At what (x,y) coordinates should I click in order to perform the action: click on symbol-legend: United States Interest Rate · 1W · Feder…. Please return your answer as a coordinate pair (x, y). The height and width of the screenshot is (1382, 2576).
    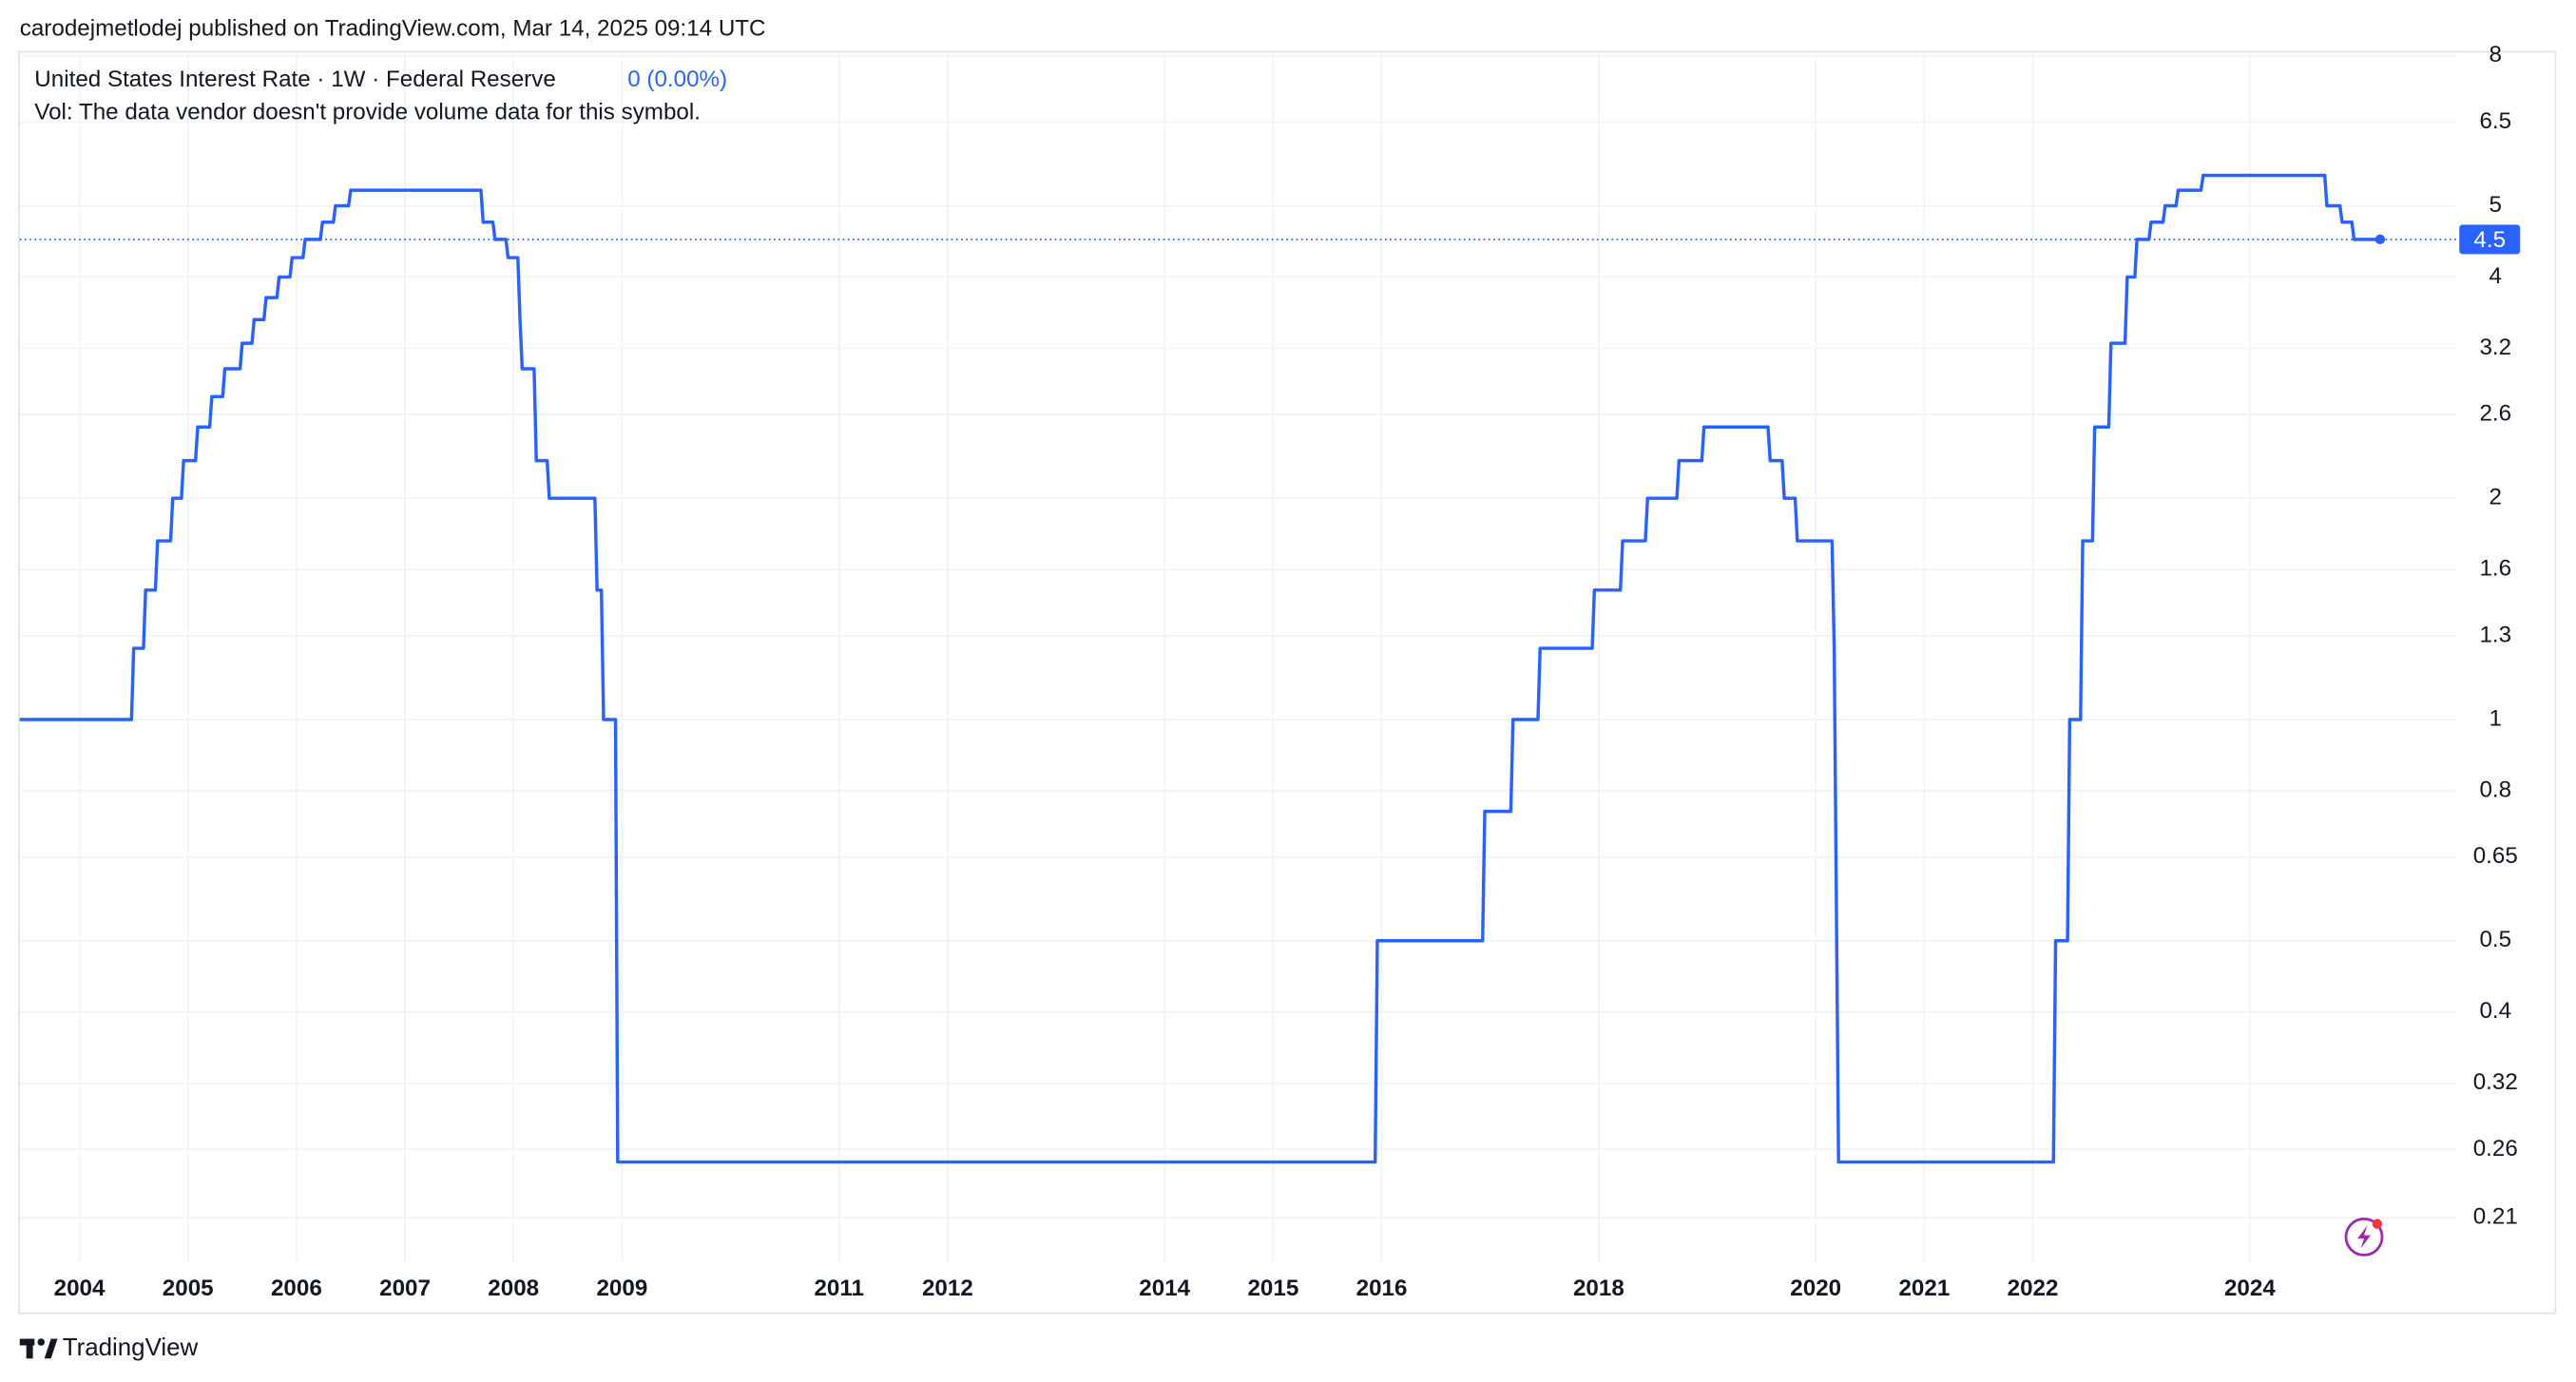
    Looking at the image, I should click on (295, 79).